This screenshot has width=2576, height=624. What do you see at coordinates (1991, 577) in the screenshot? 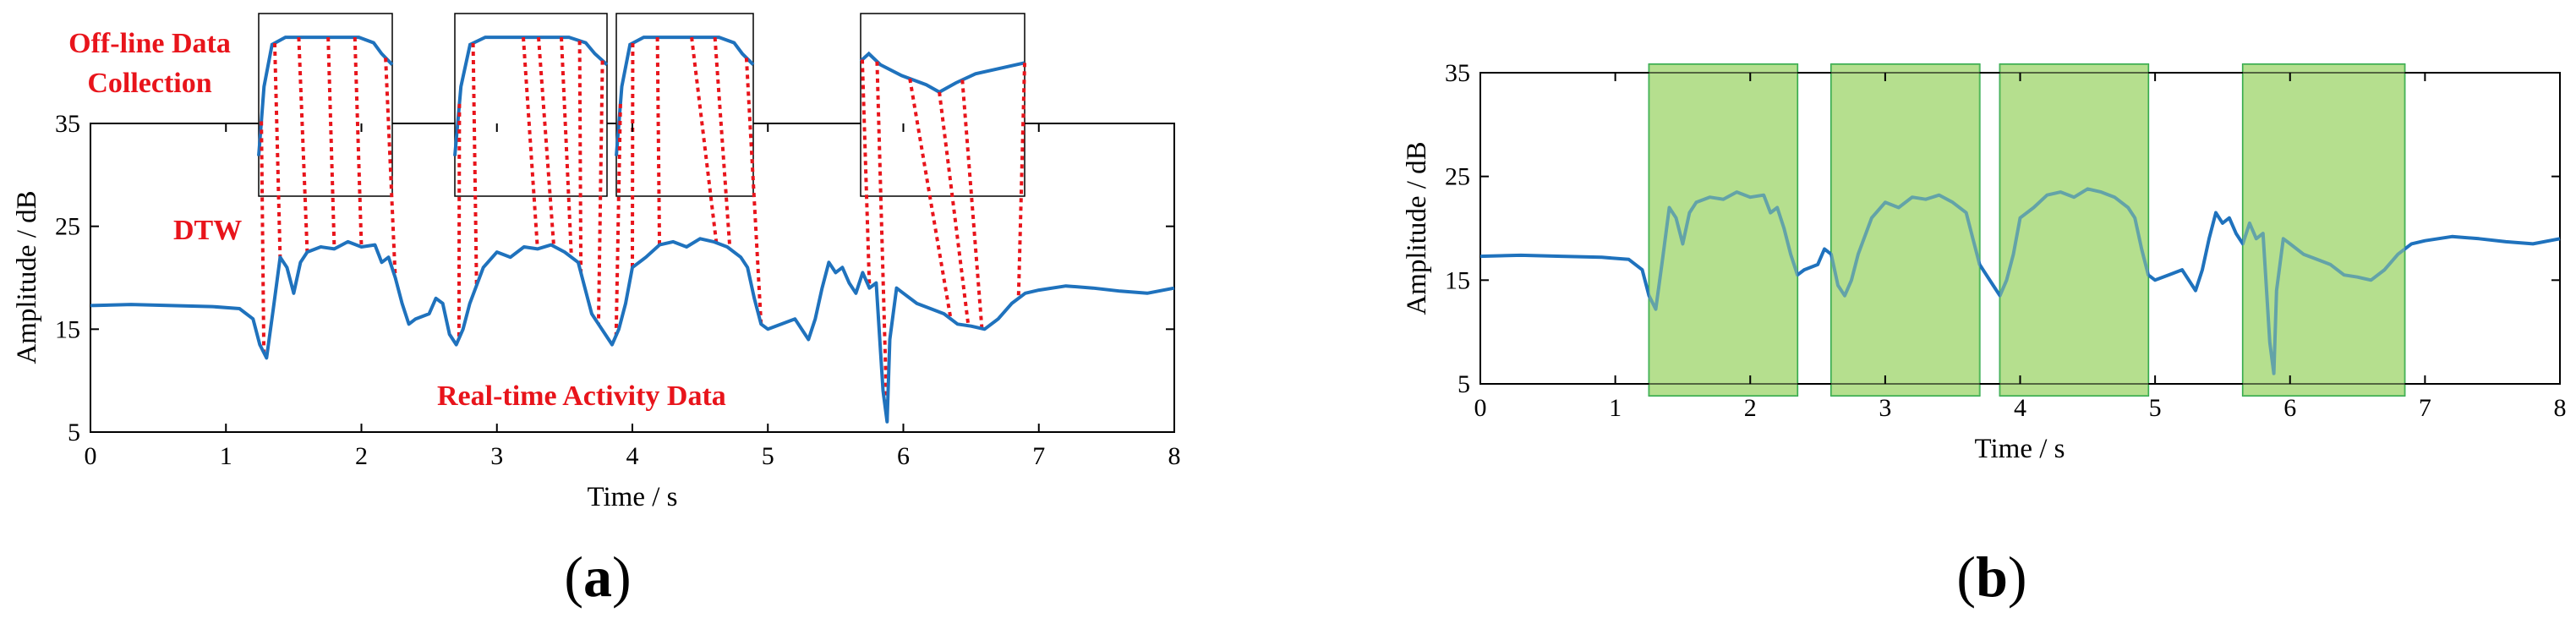
I see `panel-label-b: (b)` at bounding box center [1991, 577].